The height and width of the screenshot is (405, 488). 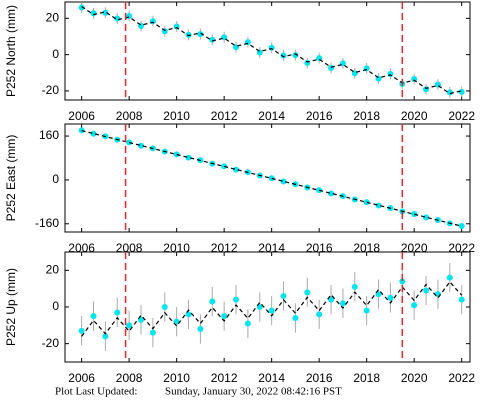 What do you see at coordinates (47, 223) in the screenshot?
I see `y-tick-label: -160` at bounding box center [47, 223].